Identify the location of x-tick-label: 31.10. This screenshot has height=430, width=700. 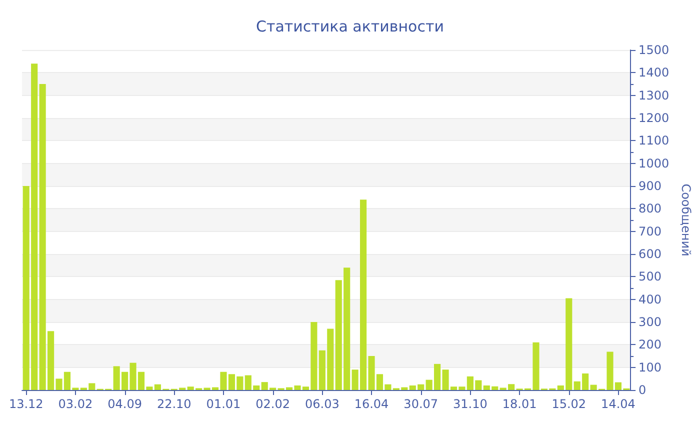
(470, 404).